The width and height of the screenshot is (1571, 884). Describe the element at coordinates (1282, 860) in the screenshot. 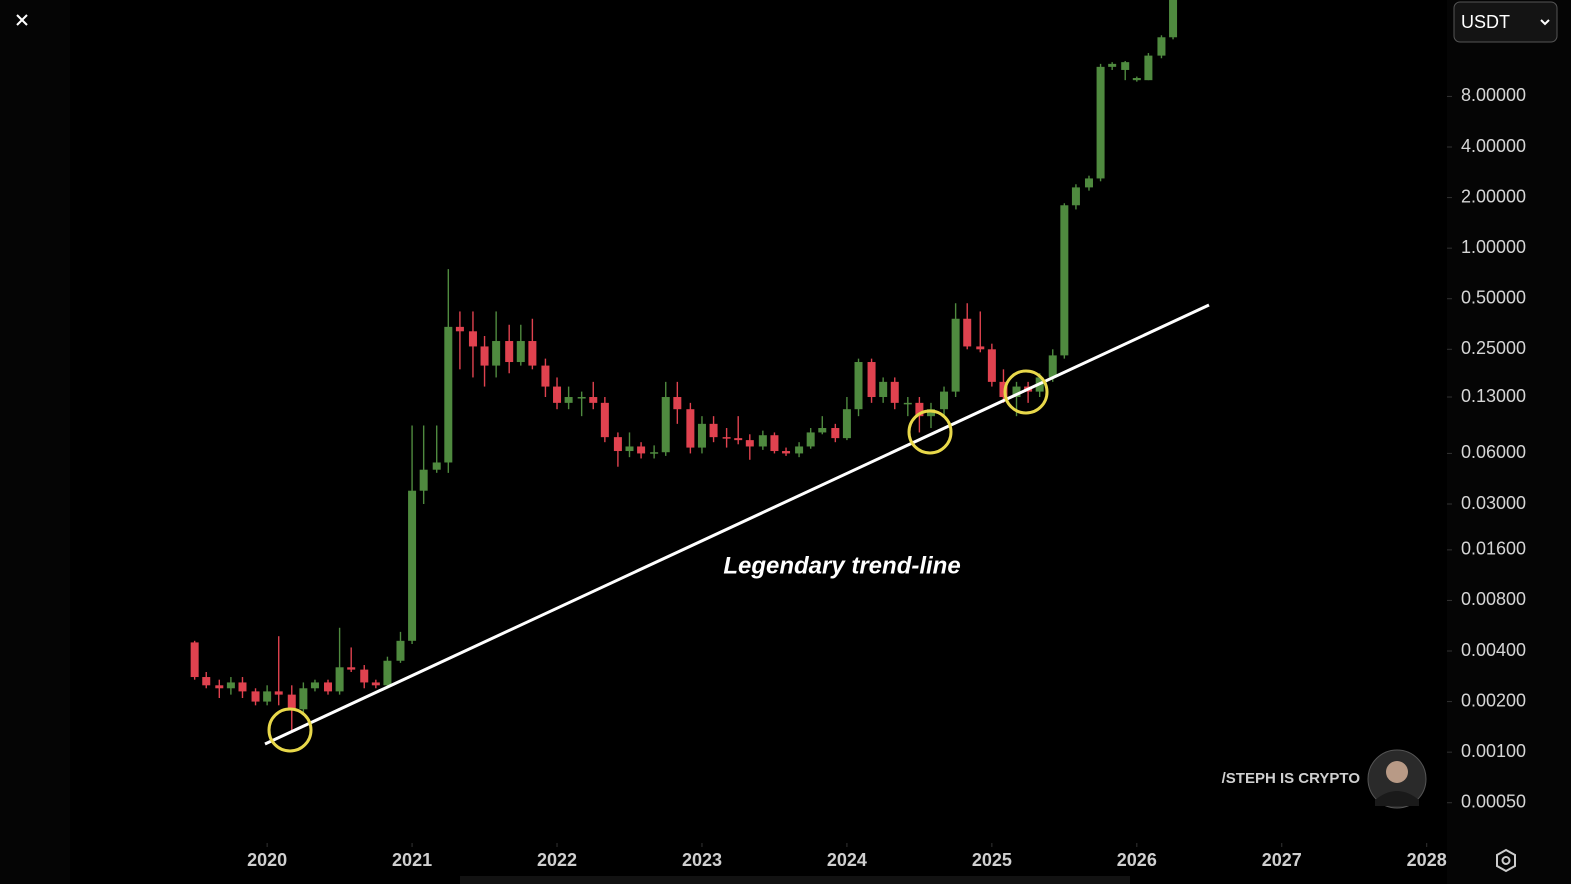

I see `x-tick-label: 2027` at that location.